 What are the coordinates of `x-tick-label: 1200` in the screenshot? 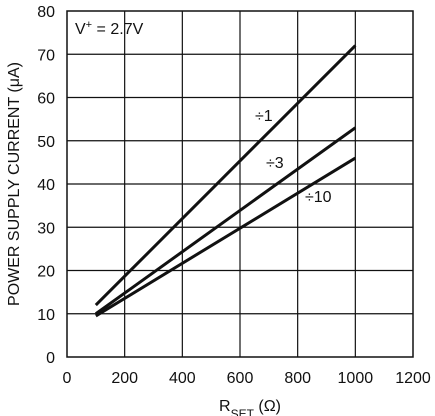 It's located at (413, 378).